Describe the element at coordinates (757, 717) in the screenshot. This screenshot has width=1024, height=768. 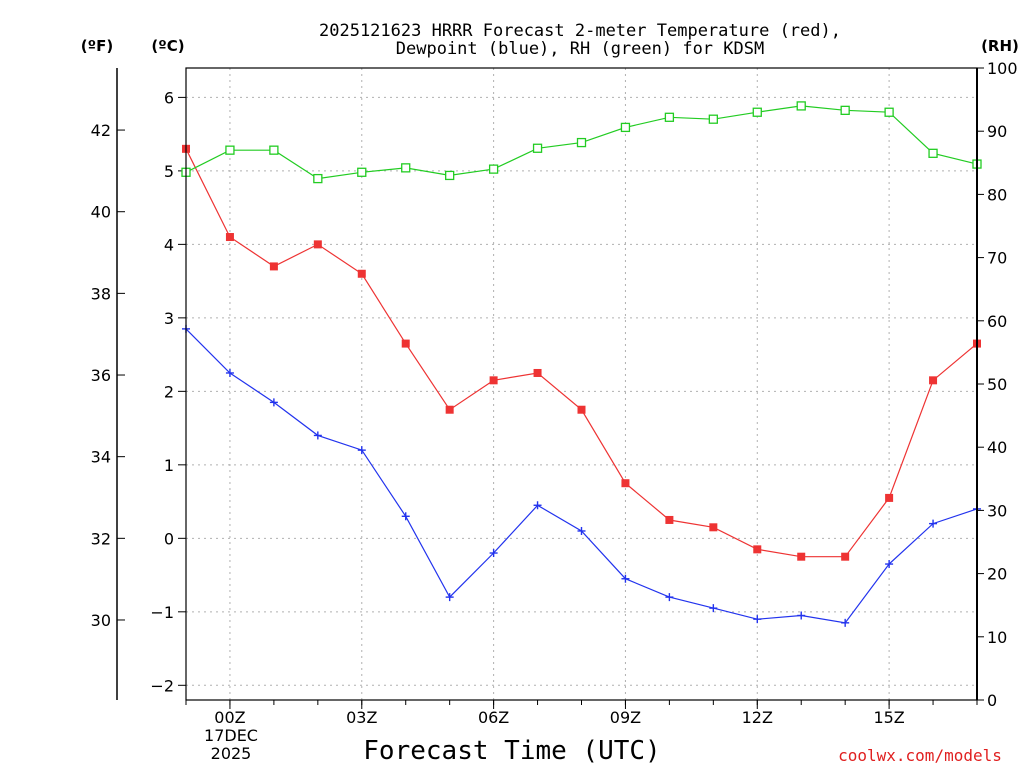
I see `time-tick-label: 12Z` at that location.